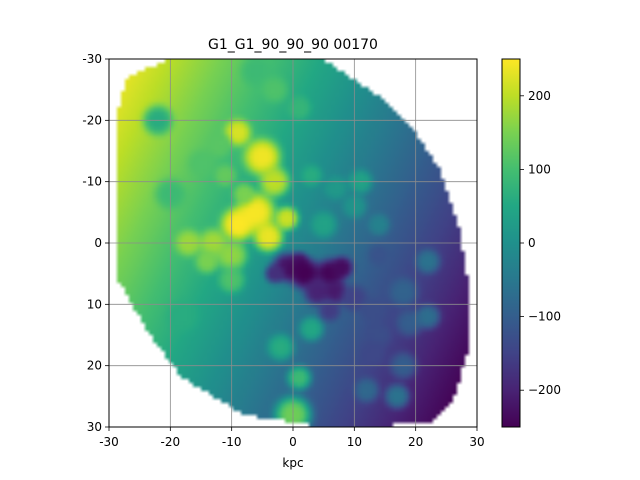 The image size is (640, 480). What do you see at coordinates (415, 442) in the screenshot?
I see `x-tick-label: 20` at bounding box center [415, 442].